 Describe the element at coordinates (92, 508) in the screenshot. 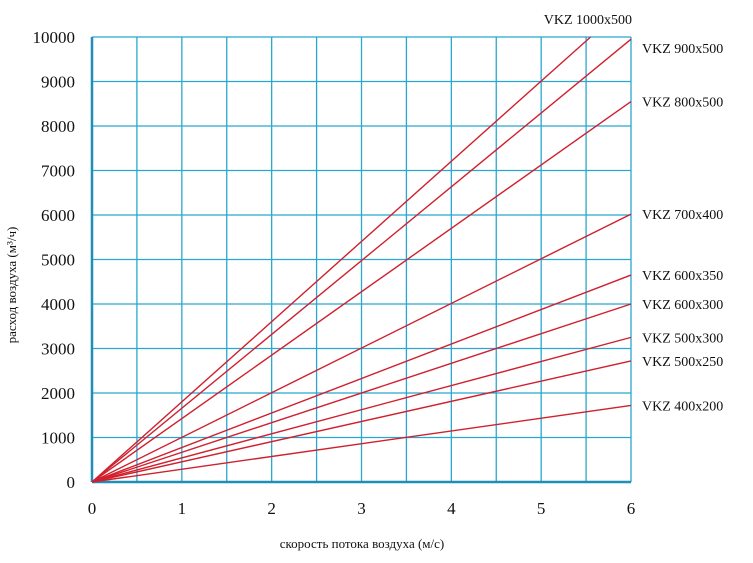

I see `x-tick-label: 0` at that location.